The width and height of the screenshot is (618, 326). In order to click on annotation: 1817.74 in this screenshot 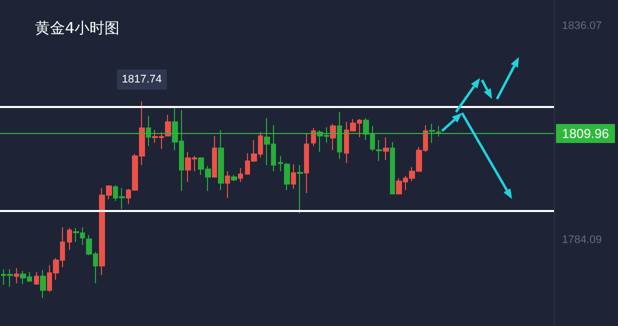, I will do `click(142, 80)`.